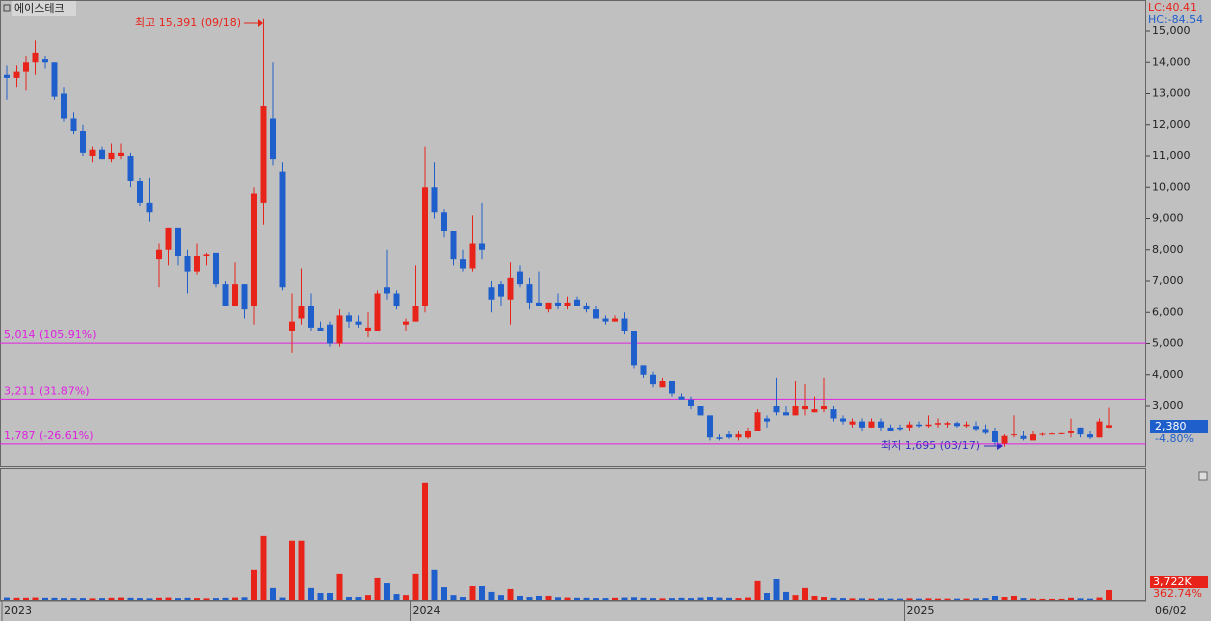 This screenshot has width=1211, height=621. I want to click on y-tick-label: 6,000, so click(1168, 311).